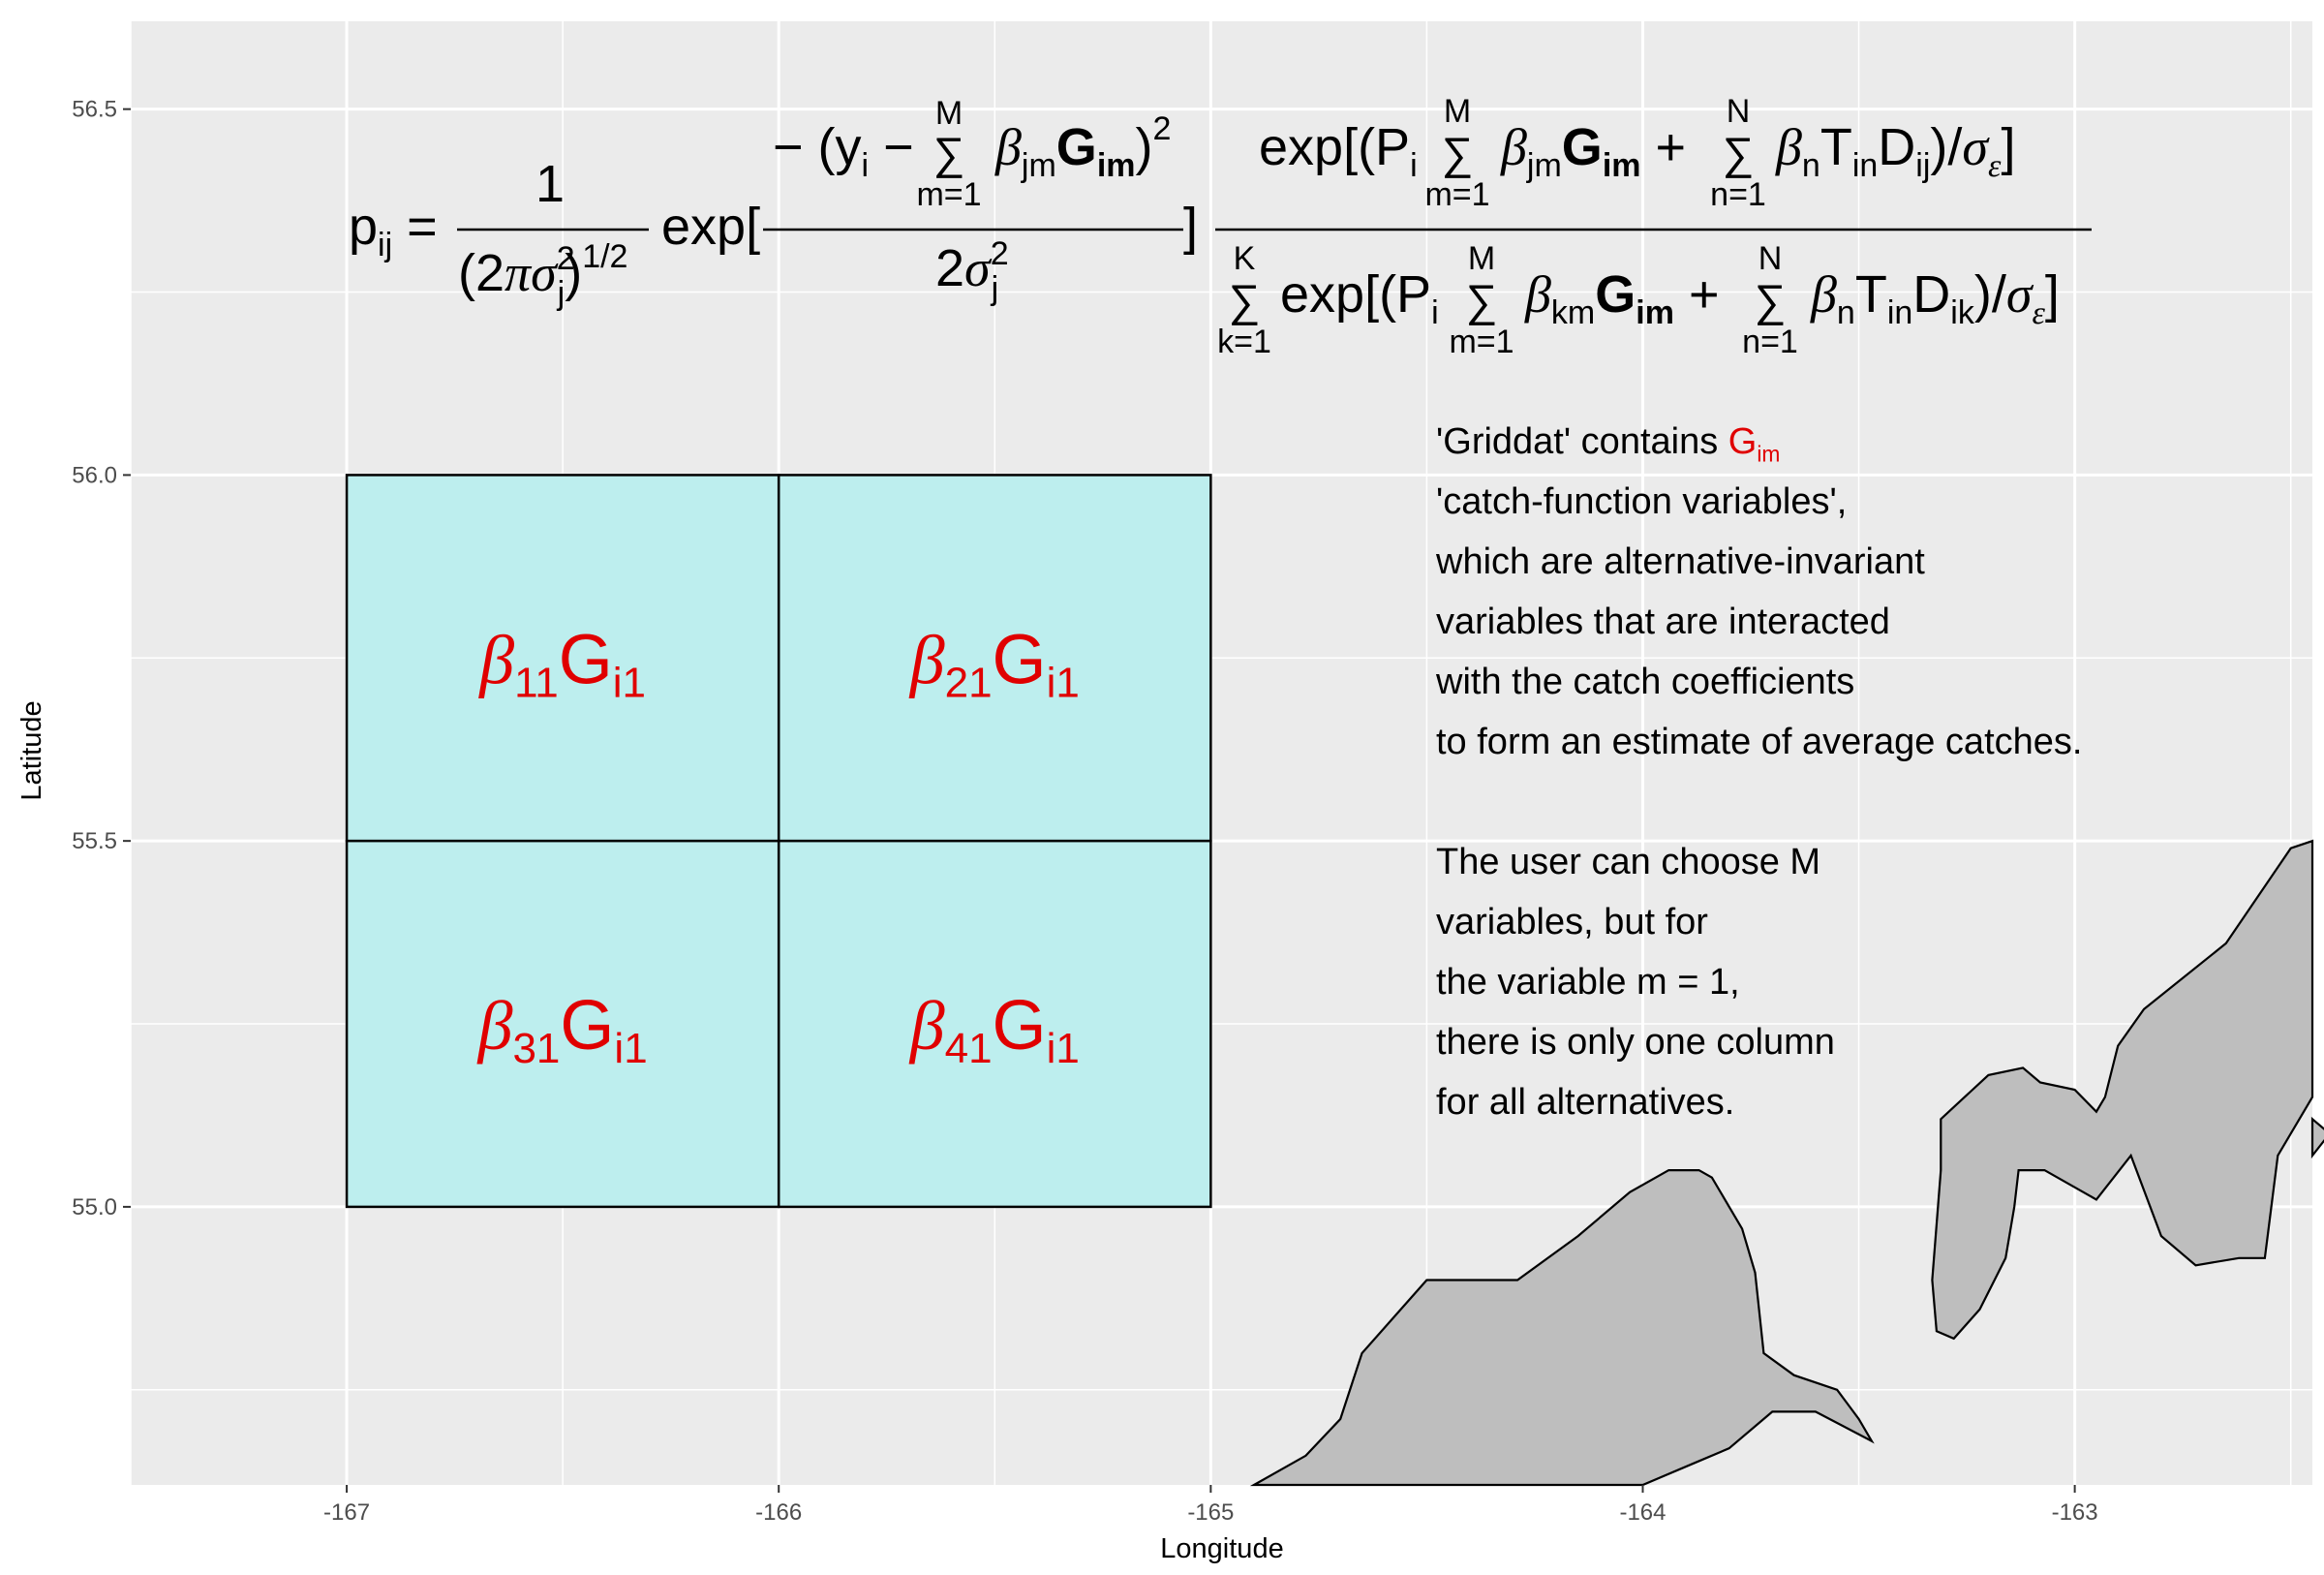  Describe the element at coordinates (94, 110) in the screenshot. I see `y-tick-label: 56.5` at that location.